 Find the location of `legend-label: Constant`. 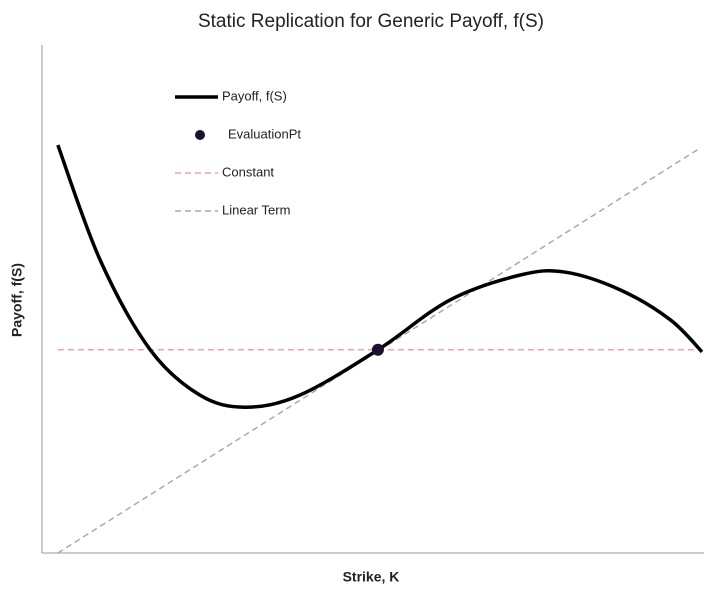

legend-label: Constant is located at coordinates (248, 171).